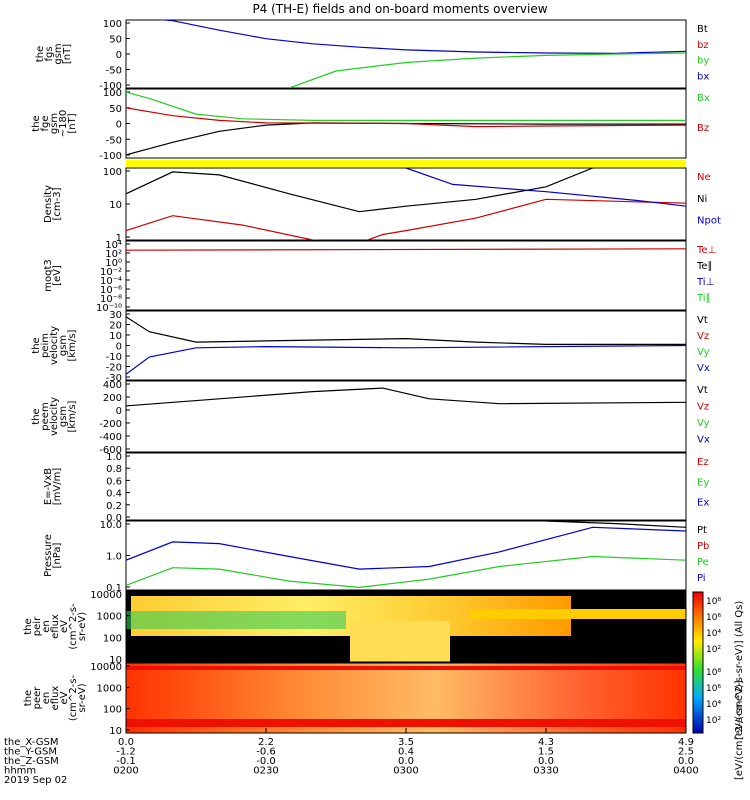 The height and width of the screenshot is (800, 750). I want to click on y-axis-label: Density, so click(48, 204).